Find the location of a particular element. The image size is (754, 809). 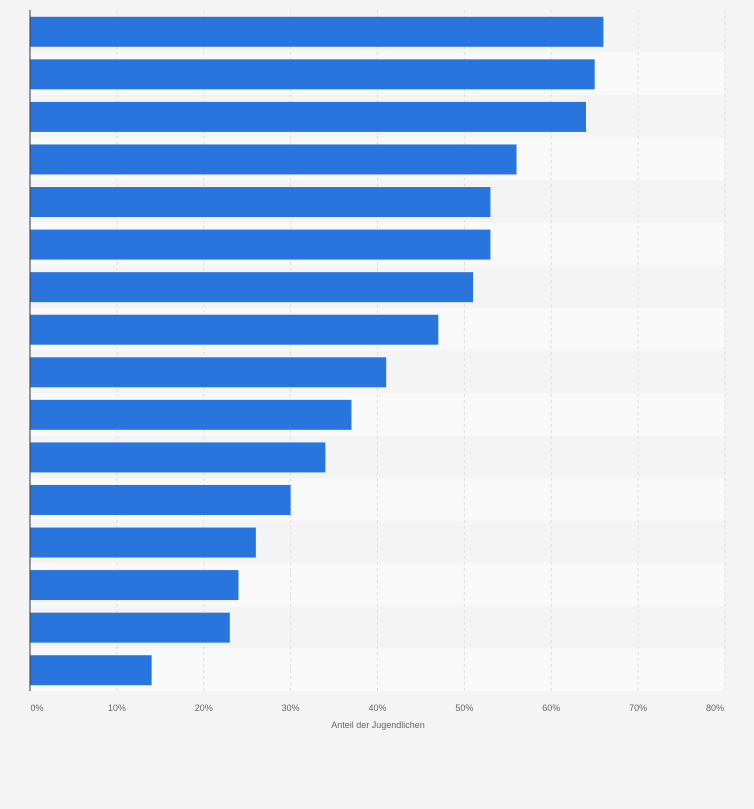

x-tick-label: 40% is located at coordinates (377, 708).